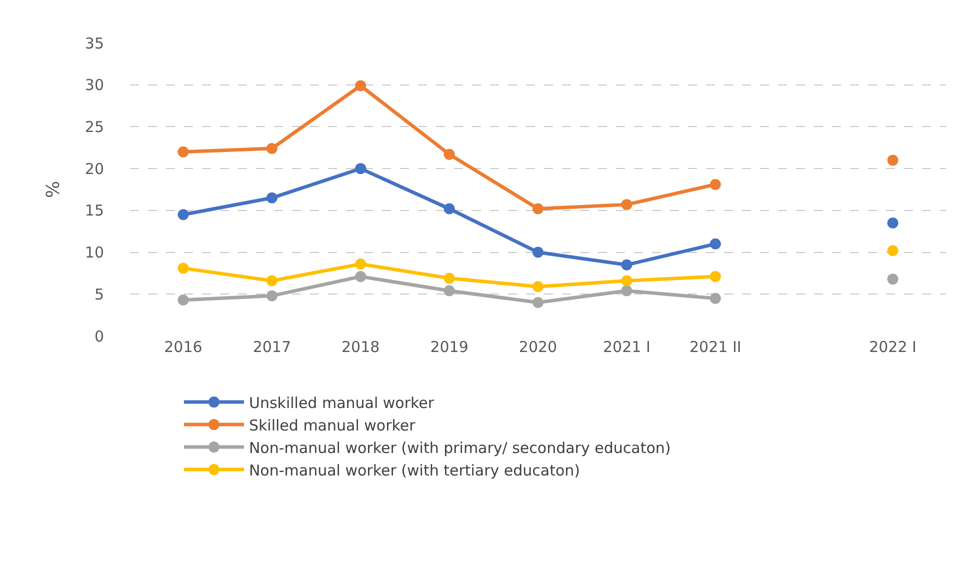  What do you see at coordinates (332, 425) in the screenshot?
I see `legend-label: Skilled manual worker` at bounding box center [332, 425].